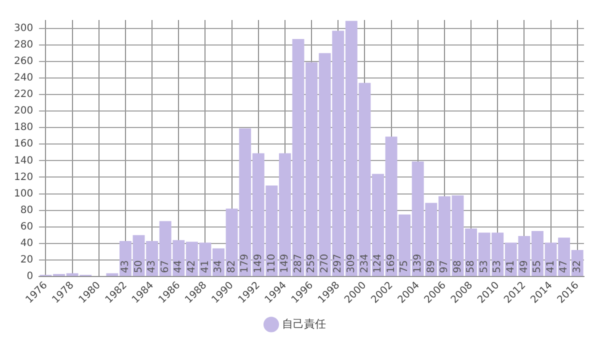 This screenshot has height=348, width=600. Describe the element at coordinates (538, 267) in the screenshot. I see `data-label: 55` at that location.